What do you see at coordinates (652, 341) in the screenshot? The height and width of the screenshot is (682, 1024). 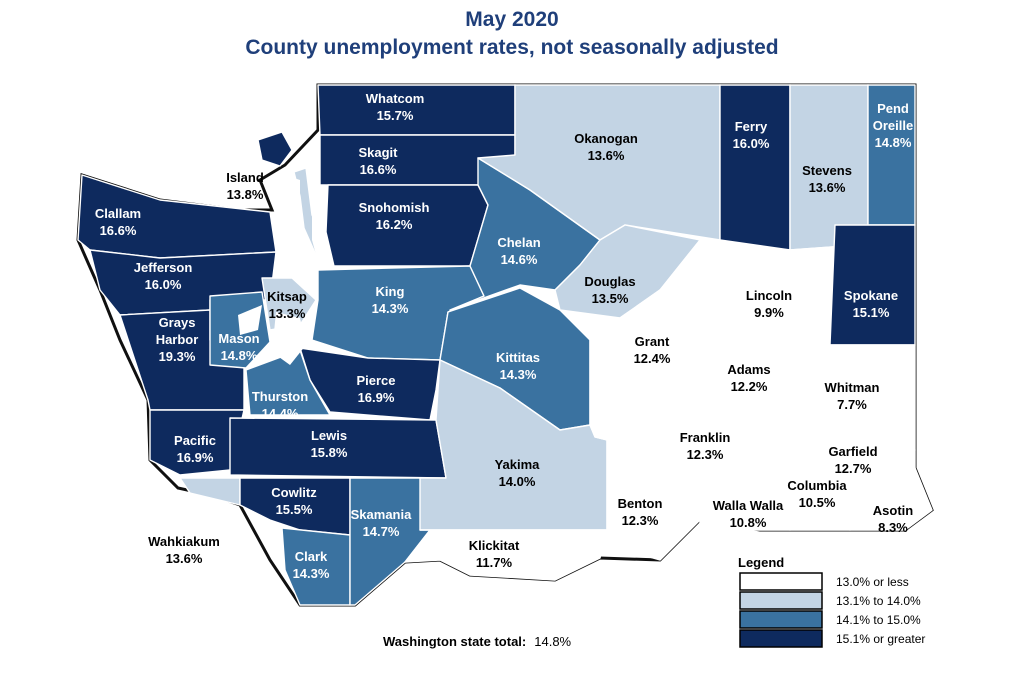 I see `county-name: Grant` at bounding box center [652, 341].